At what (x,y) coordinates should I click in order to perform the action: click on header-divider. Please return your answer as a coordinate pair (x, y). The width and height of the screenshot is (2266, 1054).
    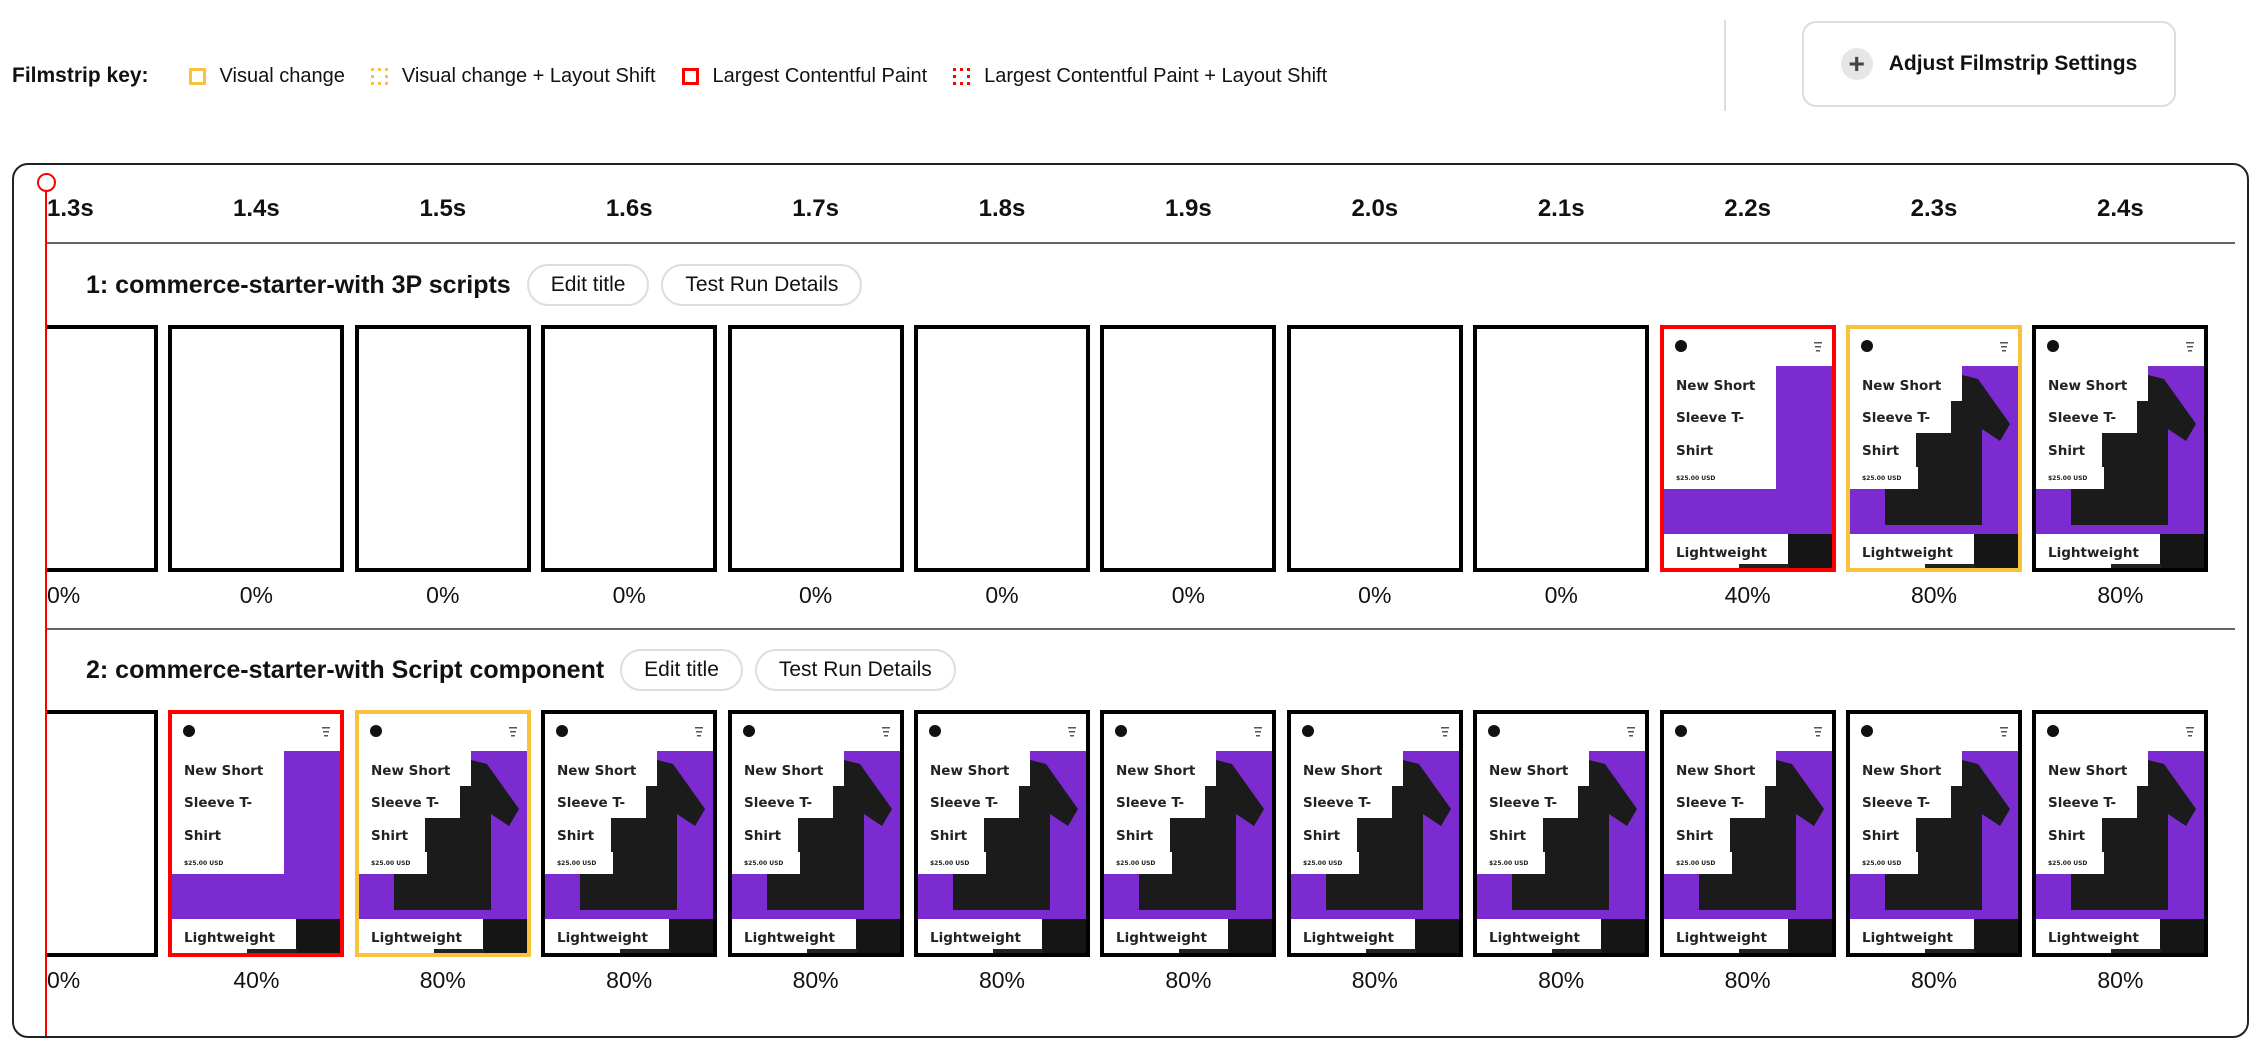
    Looking at the image, I should click on (1725, 65).